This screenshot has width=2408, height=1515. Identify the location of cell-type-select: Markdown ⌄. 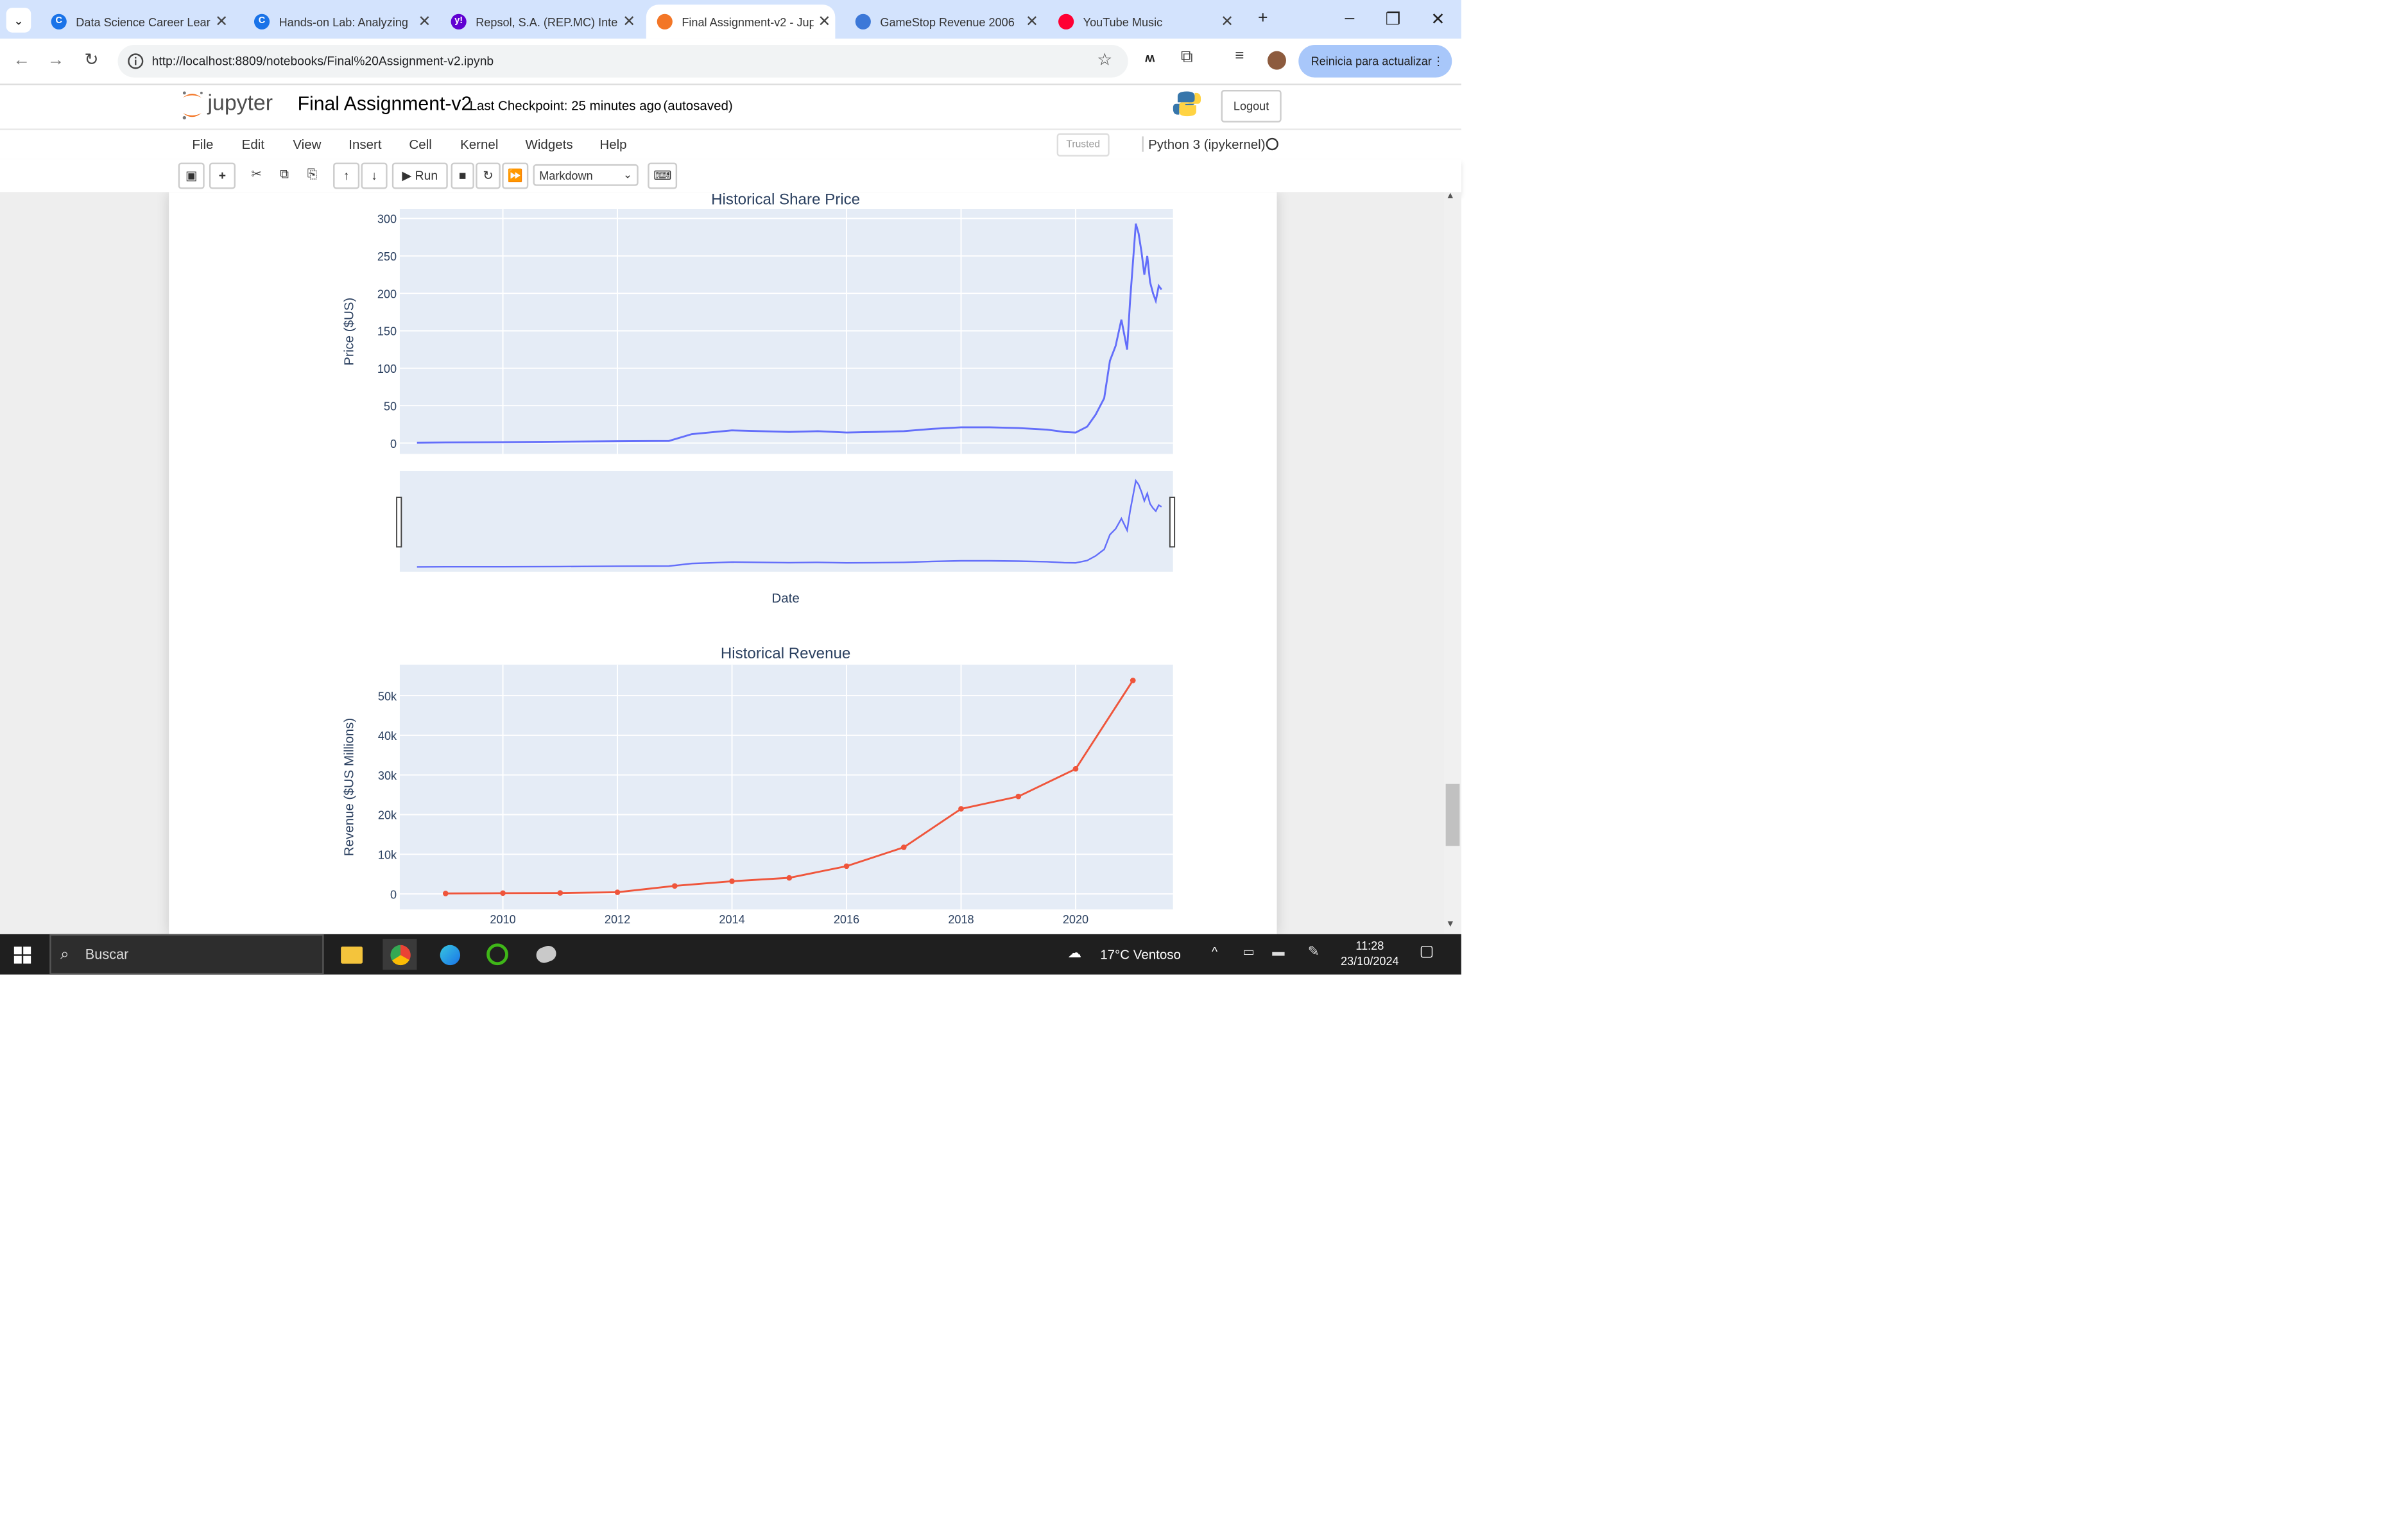
(586, 175).